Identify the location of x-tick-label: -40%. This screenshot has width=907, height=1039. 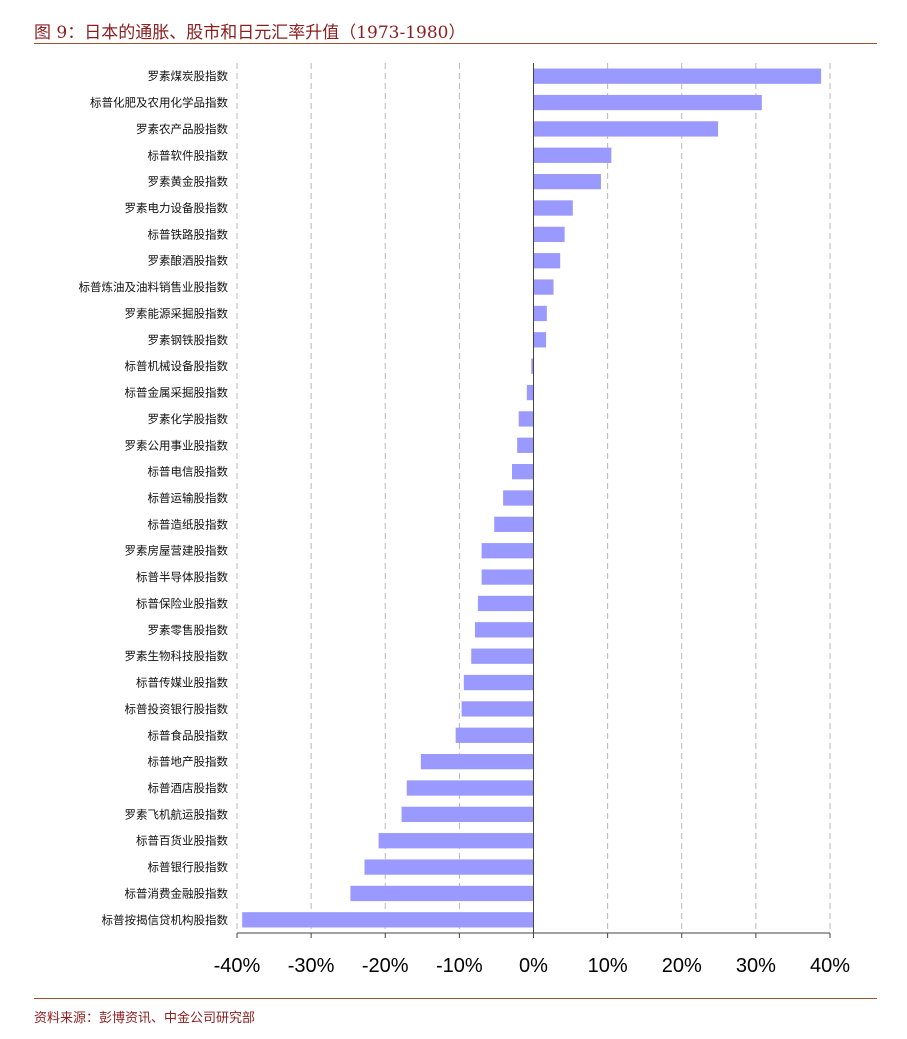
(237, 966).